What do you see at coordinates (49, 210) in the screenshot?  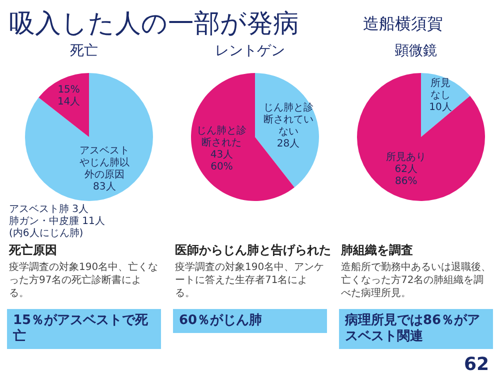 I see `text: アスベスト肺 3人` at bounding box center [49, 210].